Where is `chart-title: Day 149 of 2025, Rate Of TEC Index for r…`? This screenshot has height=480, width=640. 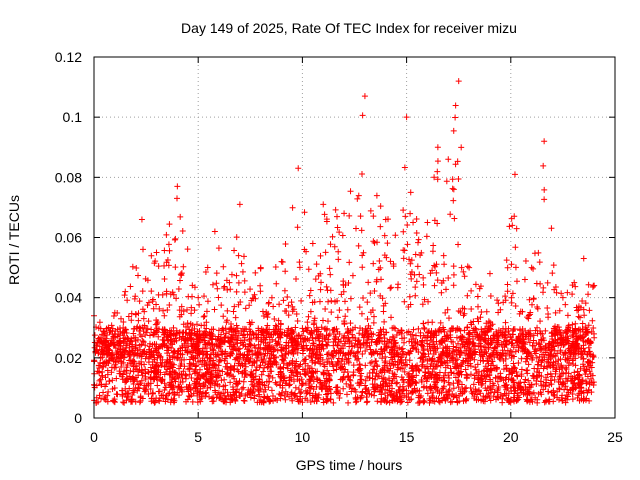 chart-title: Day 149 of 2025, Rate Of TEC Index for r… is located at coordinates (349, 28).